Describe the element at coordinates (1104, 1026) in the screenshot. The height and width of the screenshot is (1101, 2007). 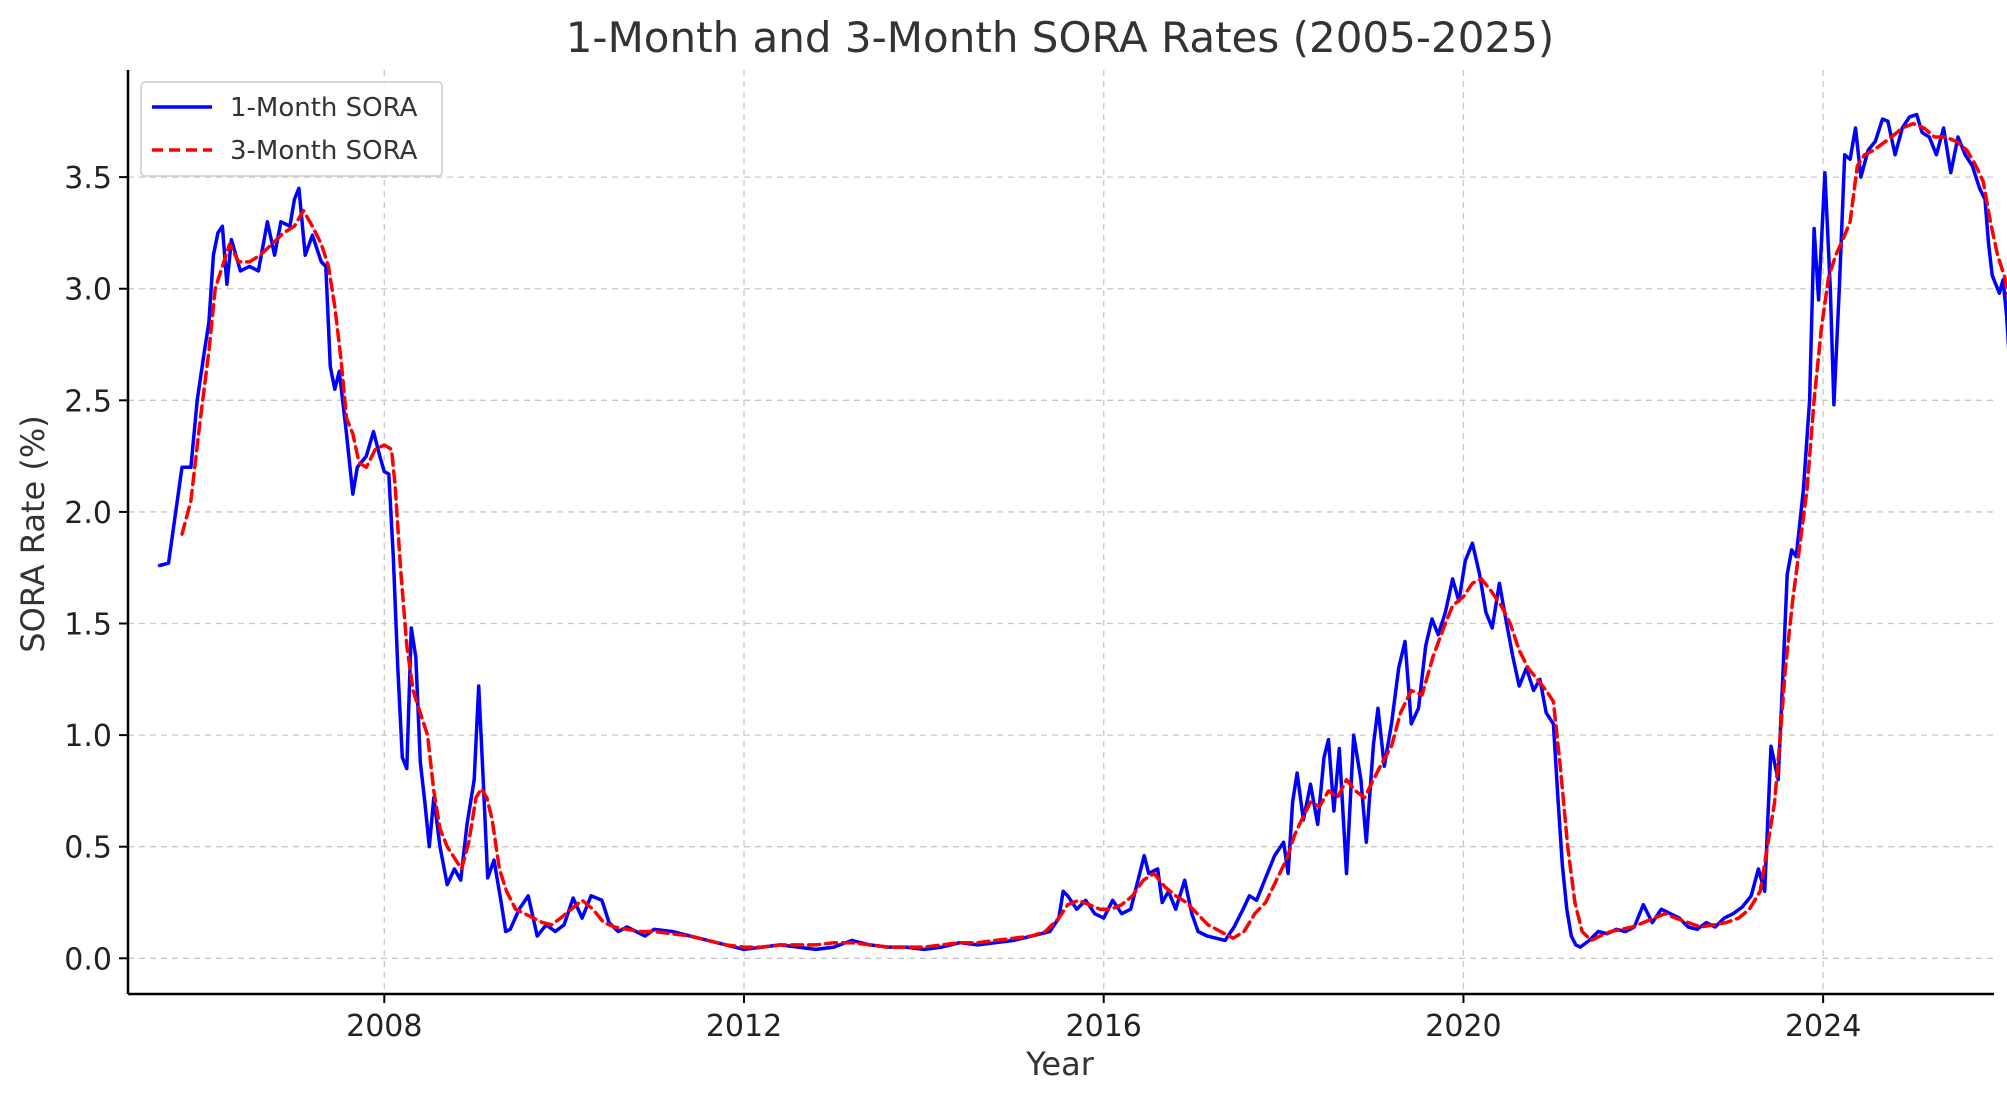
I see `x-tick-label: 2016` at that location.